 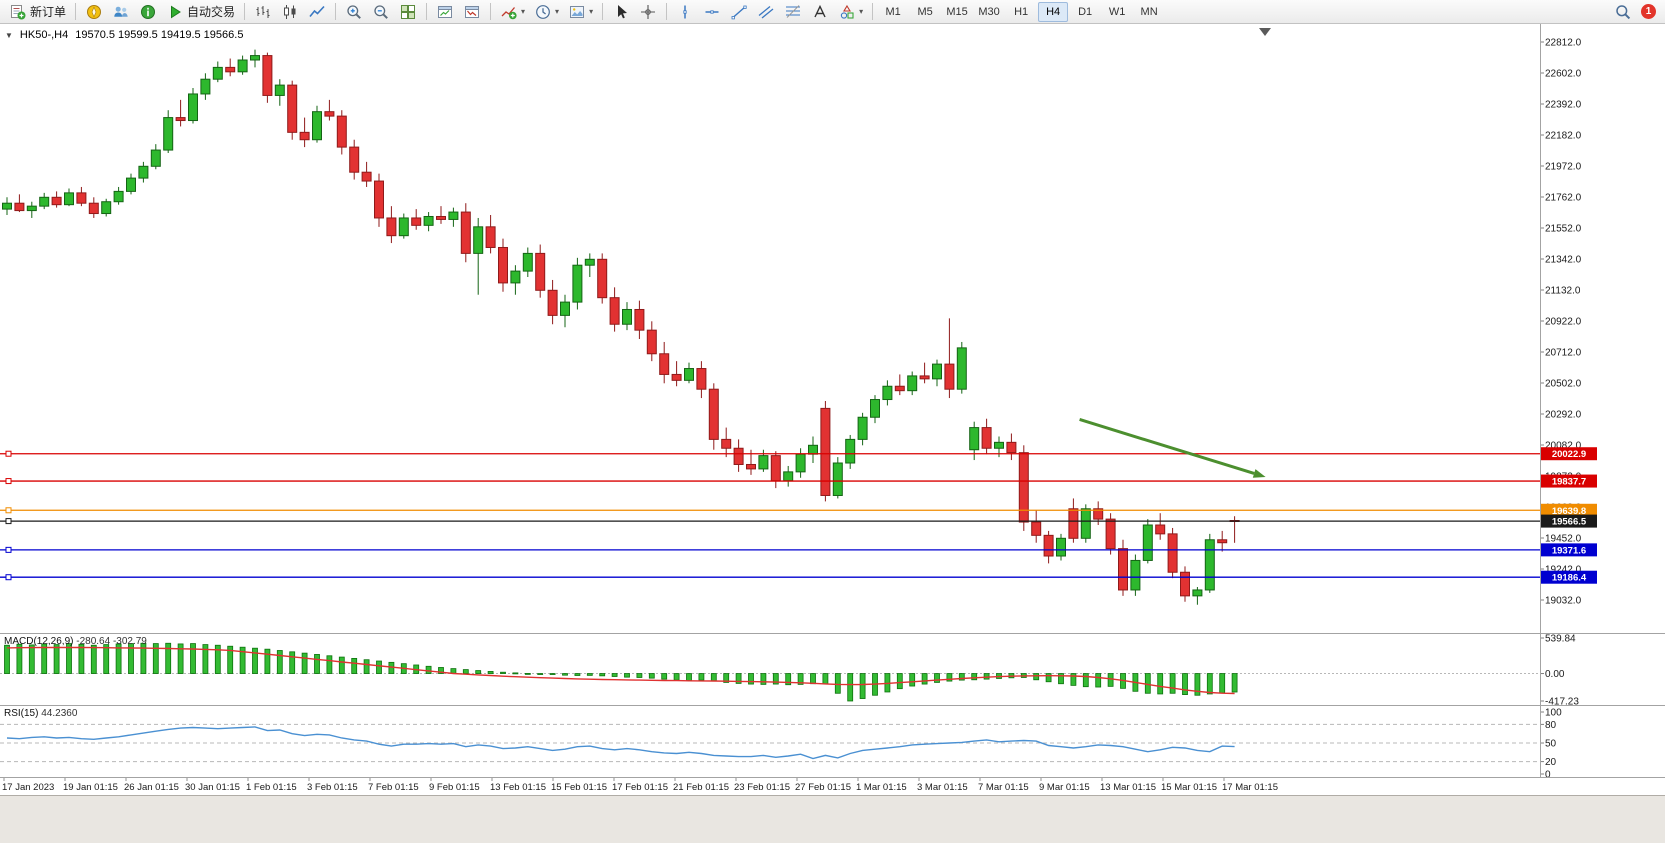 I want to click on timeframe-h4: H4, so click(x=1053, y=11).